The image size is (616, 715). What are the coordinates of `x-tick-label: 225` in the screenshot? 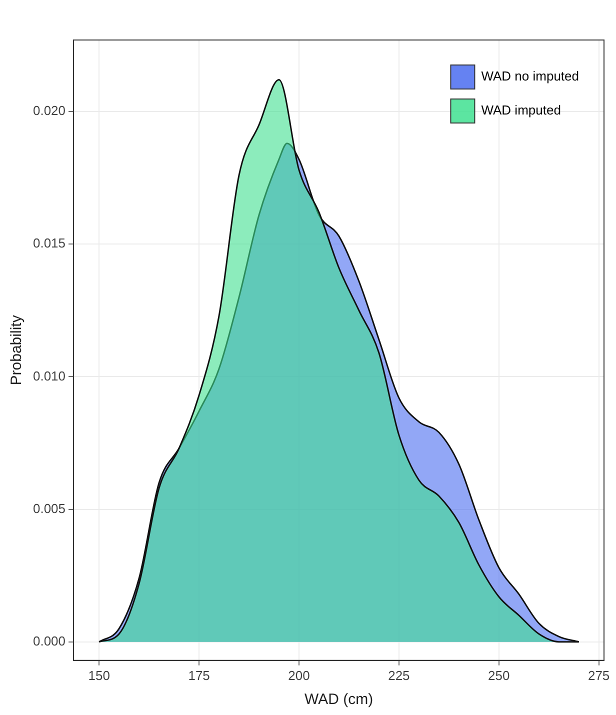 It's located at (399, 675).